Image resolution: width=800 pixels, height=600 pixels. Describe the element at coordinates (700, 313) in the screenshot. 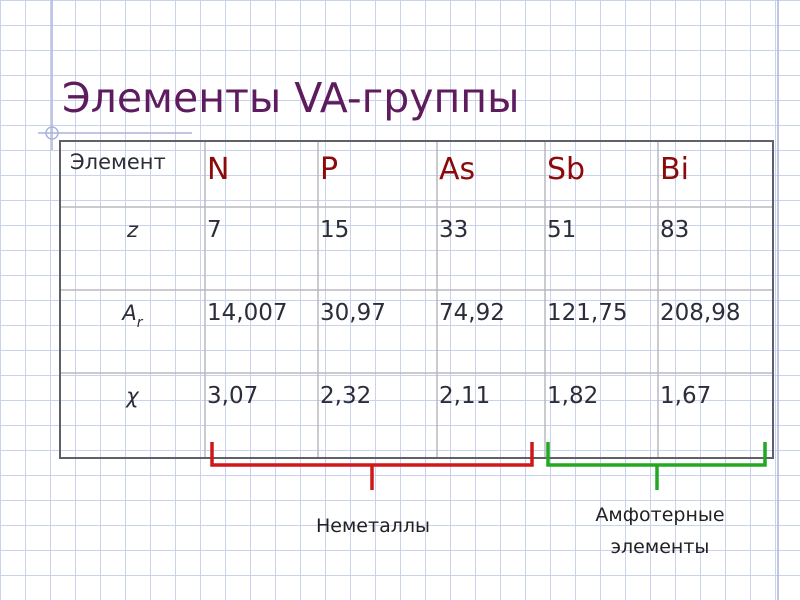

I see `cell: 208,98` at that location.